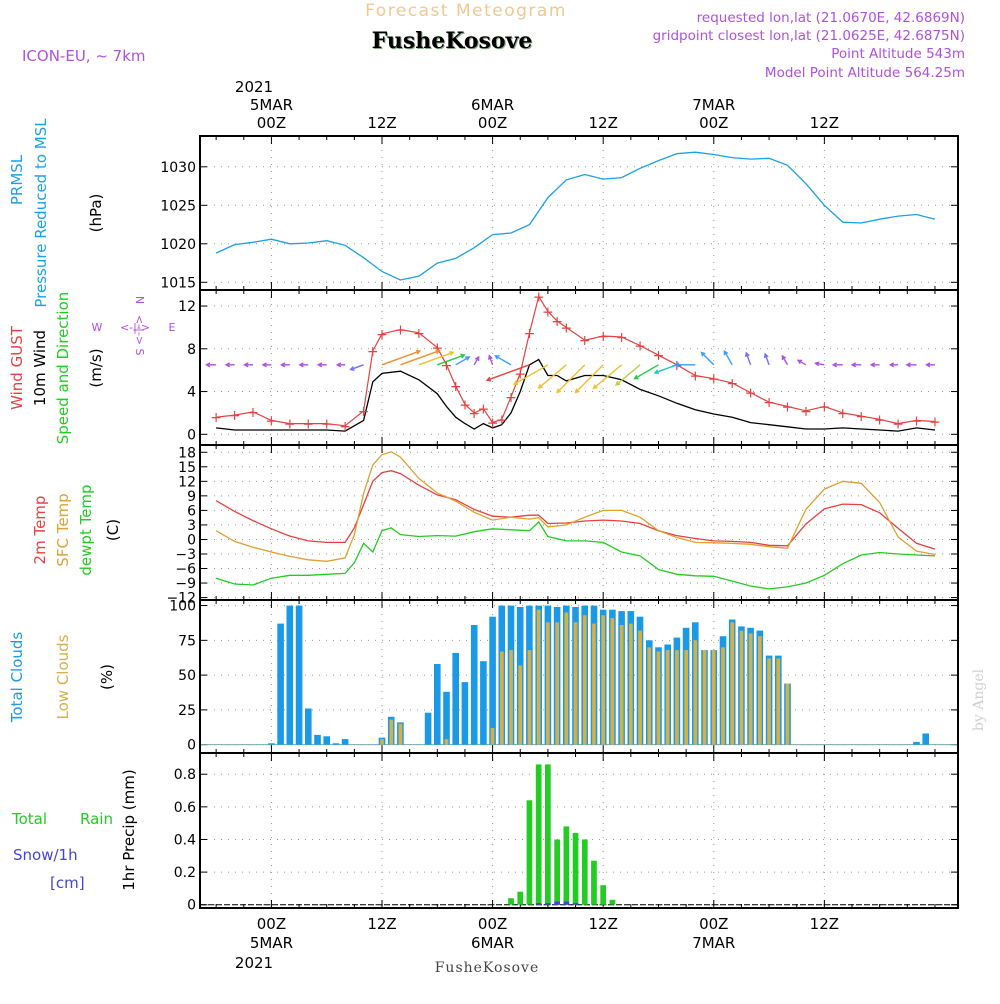 The height and width of the screenshot is (1004, 1000). Describe the element at coordinates (129, 829) in the screenshot. I see `ylabel-1hr-precip: 1hr Precip (mm)` at that location.